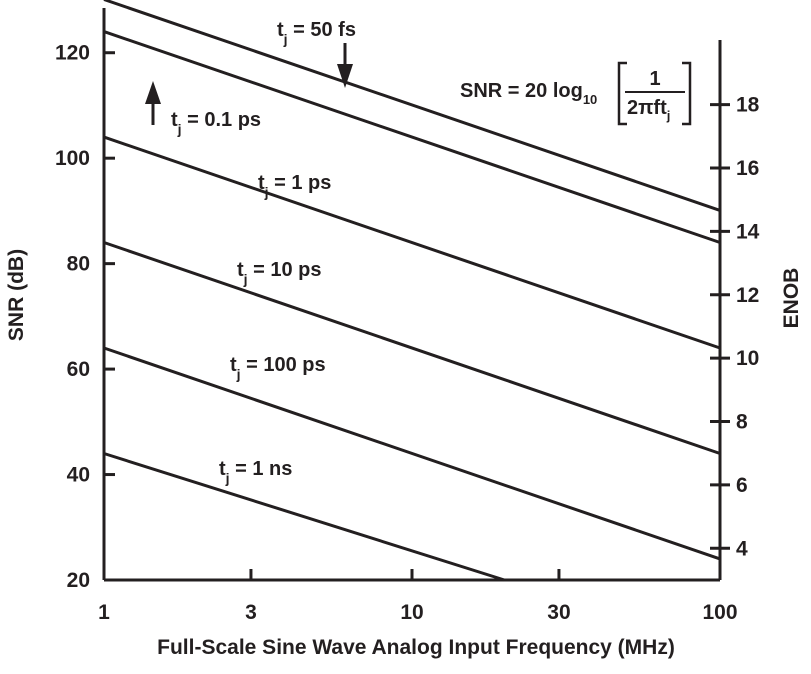  I want to click on formula-right-bracket, so click(687, 93).